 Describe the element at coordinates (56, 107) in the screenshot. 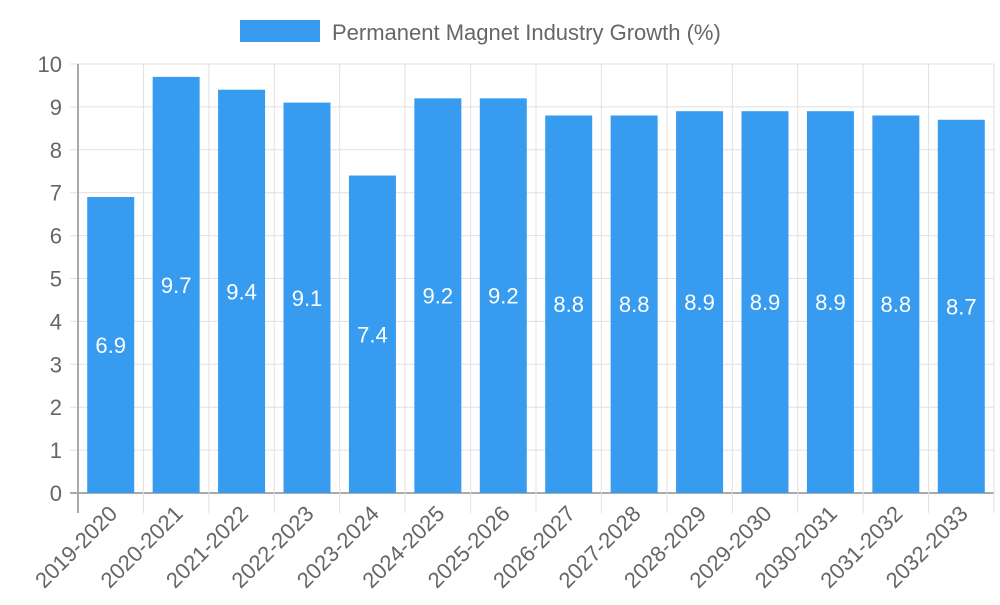

I see `y-tick-label: 9` at that location.